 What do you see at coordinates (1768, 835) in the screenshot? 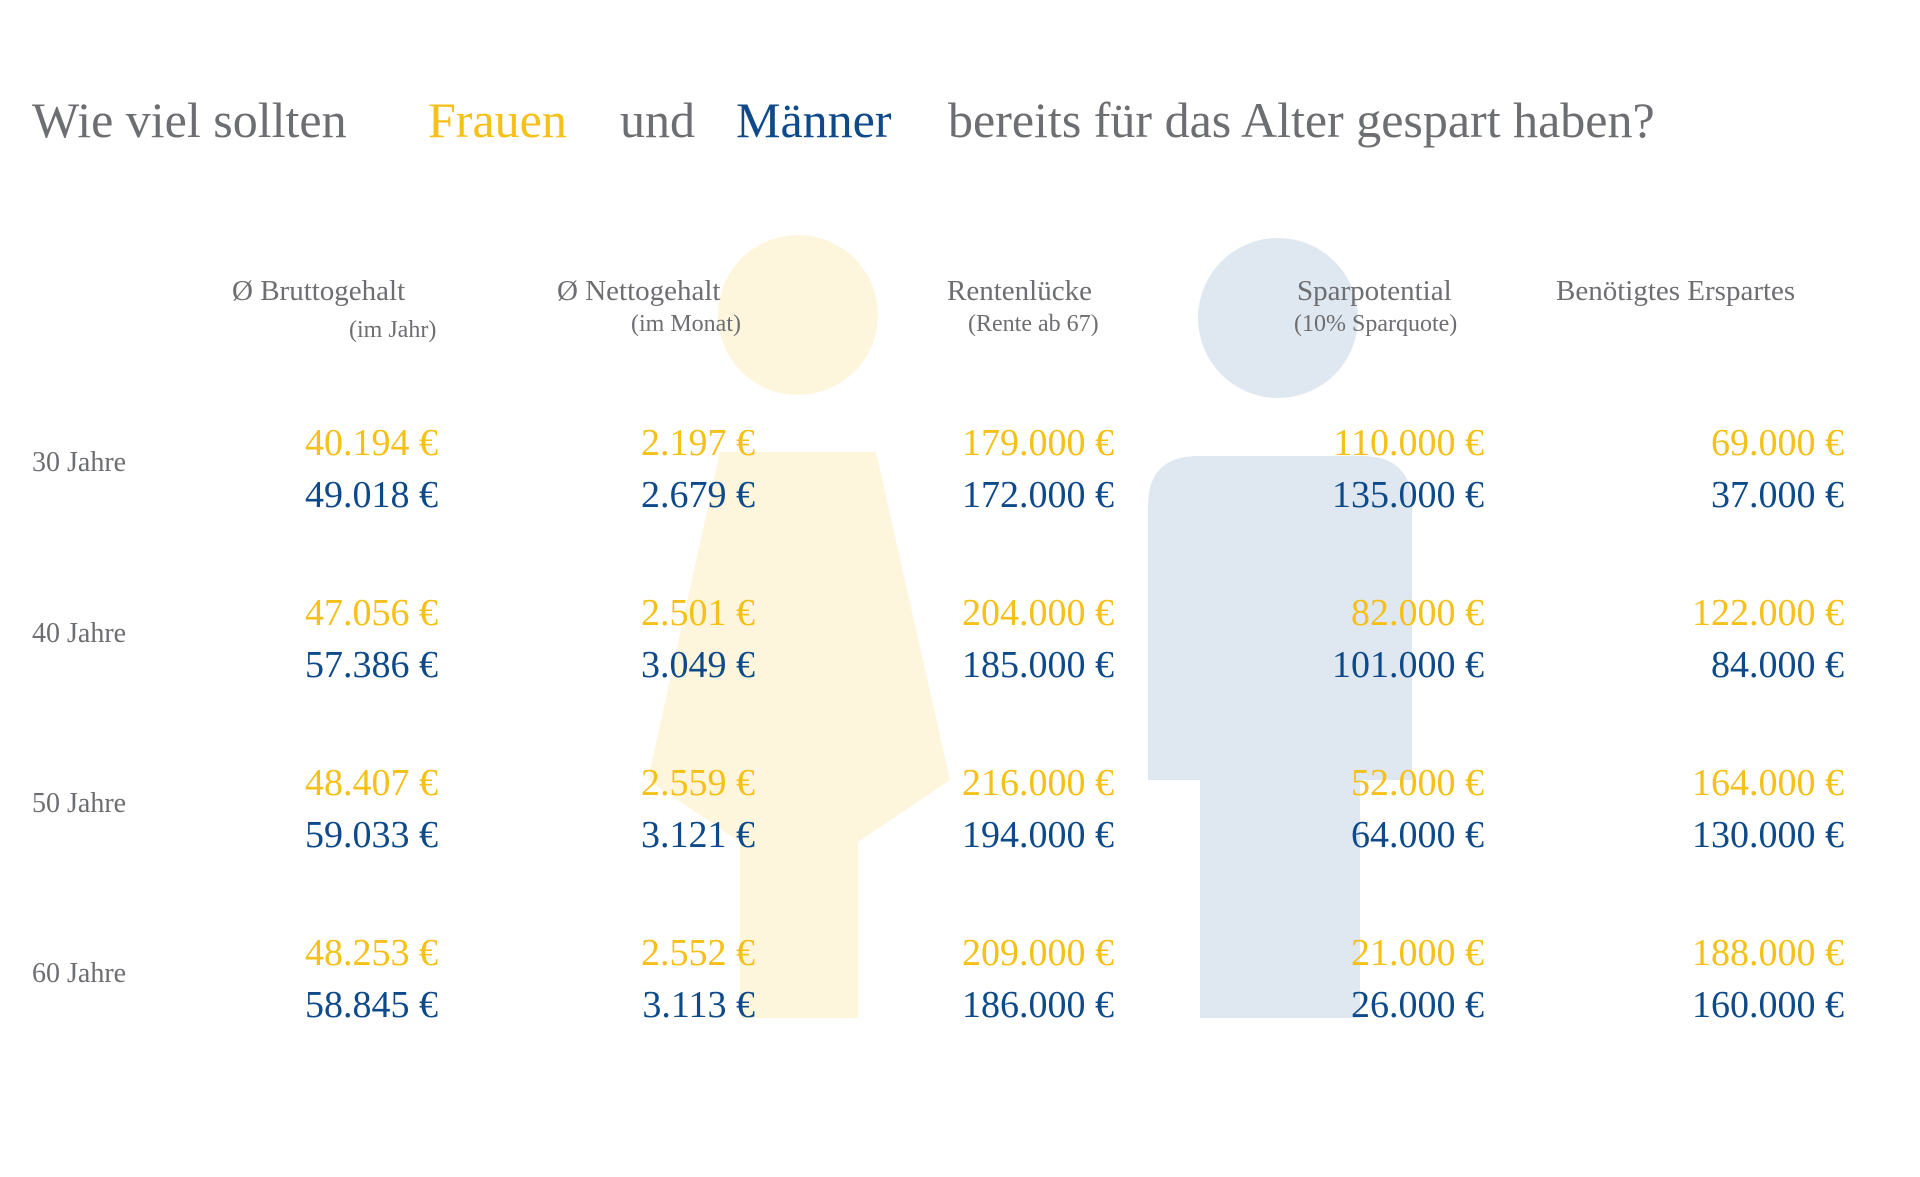
I see `value-men: 130.000 €` at bounding box center [1768, 835].